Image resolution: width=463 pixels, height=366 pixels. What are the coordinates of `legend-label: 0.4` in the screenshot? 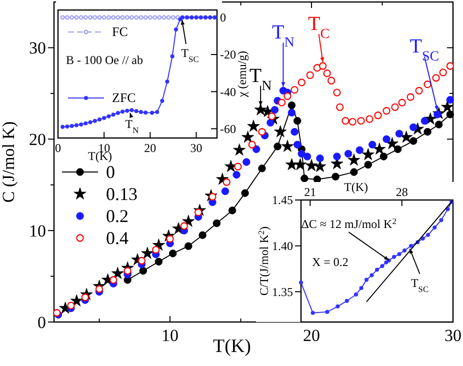 It's located at (117, 238).